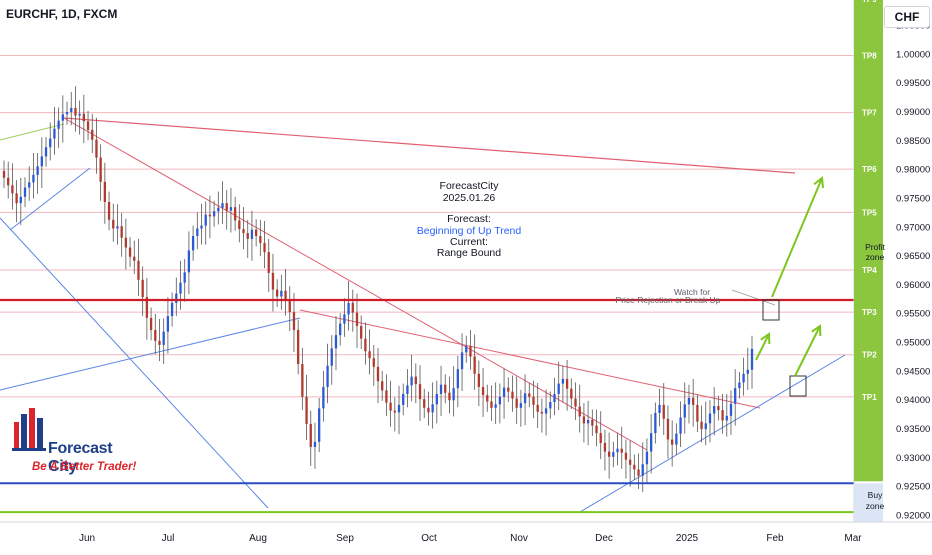 The image size is (932, 555). I want to click on y-tick-label: 0.92500, so click(913, 487).